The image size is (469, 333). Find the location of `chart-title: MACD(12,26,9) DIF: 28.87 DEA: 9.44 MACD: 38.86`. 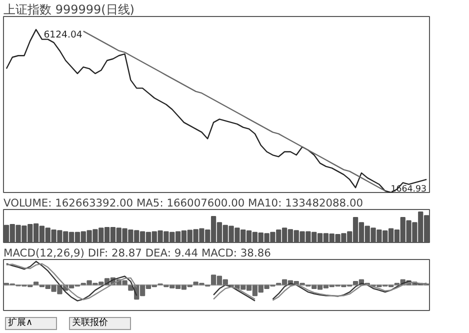

chart-title: MACD(12,26,9) DIF: 28.87 DEA: 9.44 MACD: 38.86 is located at coordinates (138, 253).